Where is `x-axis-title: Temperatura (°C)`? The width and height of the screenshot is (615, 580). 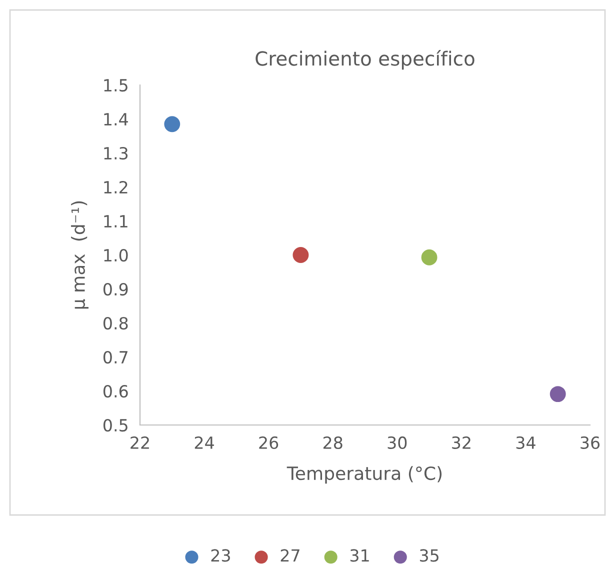
x-axis-title: Temperatura (°C) is located at coordinates (364, 475).